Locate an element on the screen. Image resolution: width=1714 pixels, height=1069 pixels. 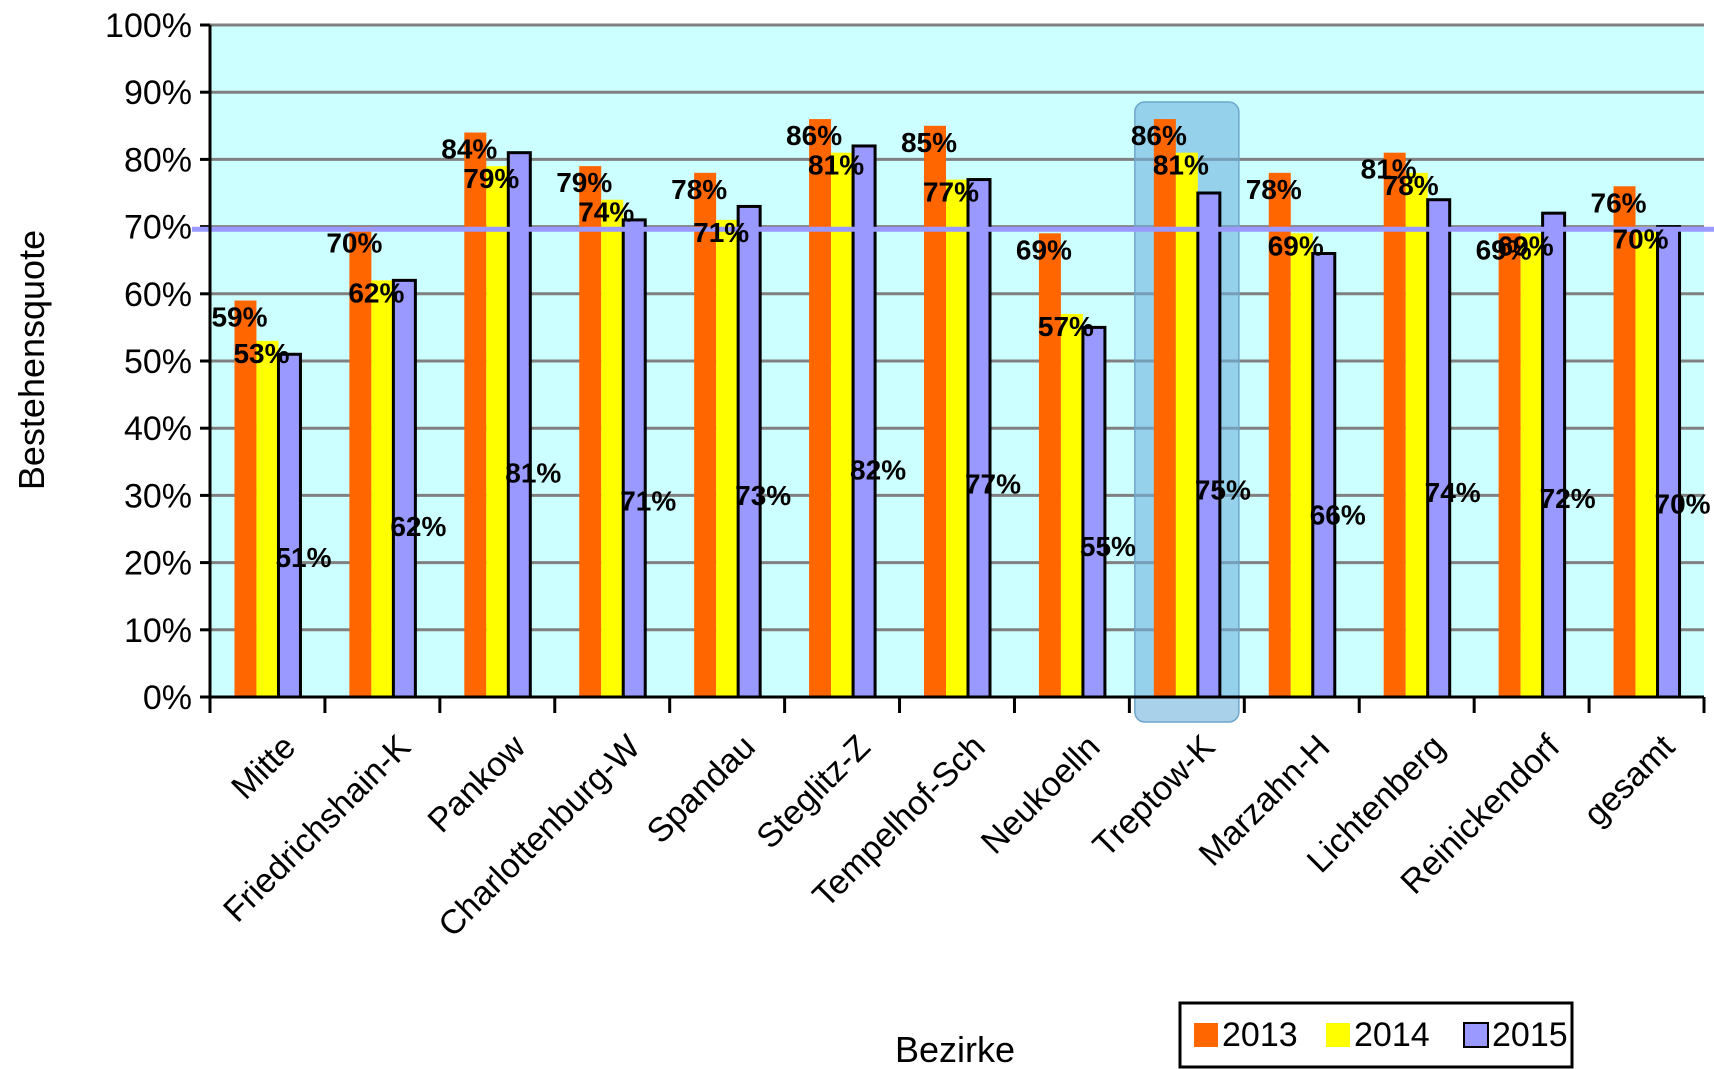
y-tick-label: 100% is located at coordinates (148, 26).